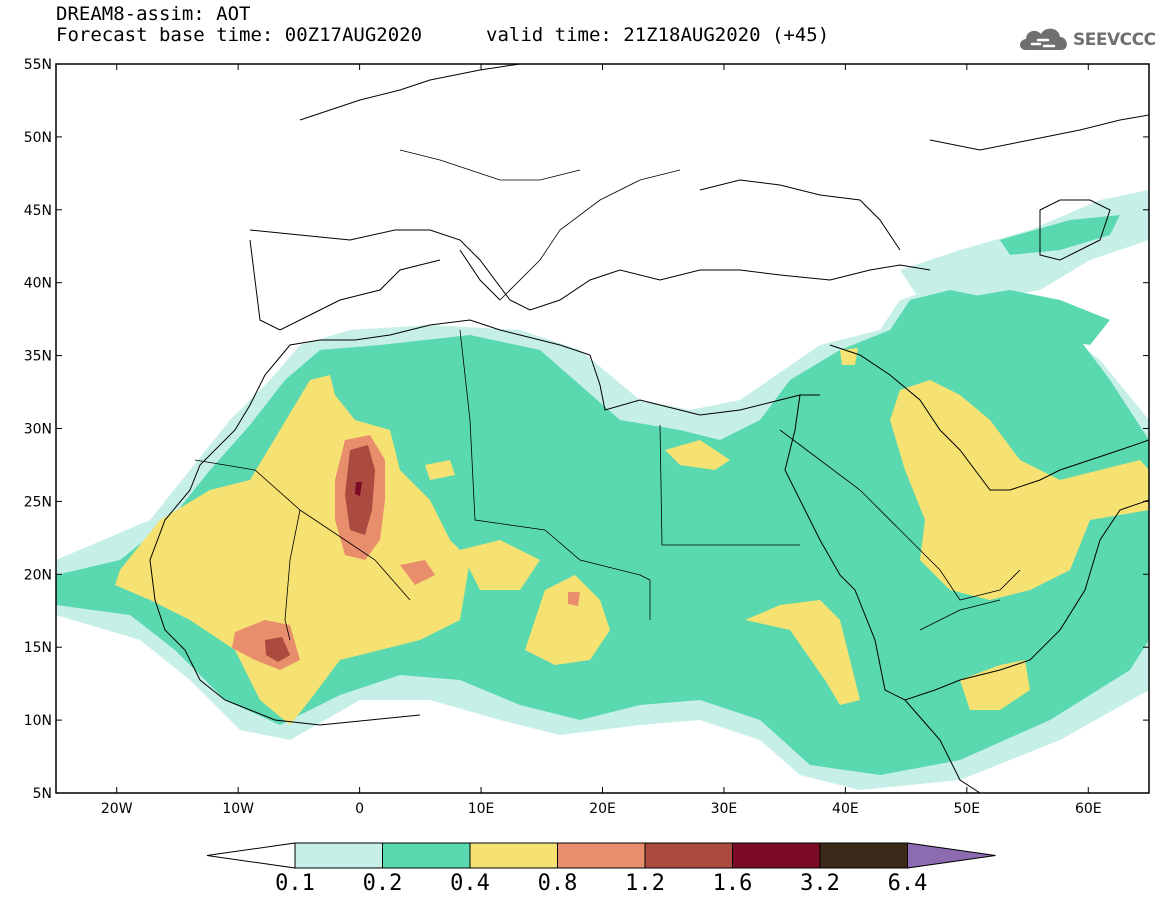  I want to click on colorbar-over-arrow, so click(951, 855).